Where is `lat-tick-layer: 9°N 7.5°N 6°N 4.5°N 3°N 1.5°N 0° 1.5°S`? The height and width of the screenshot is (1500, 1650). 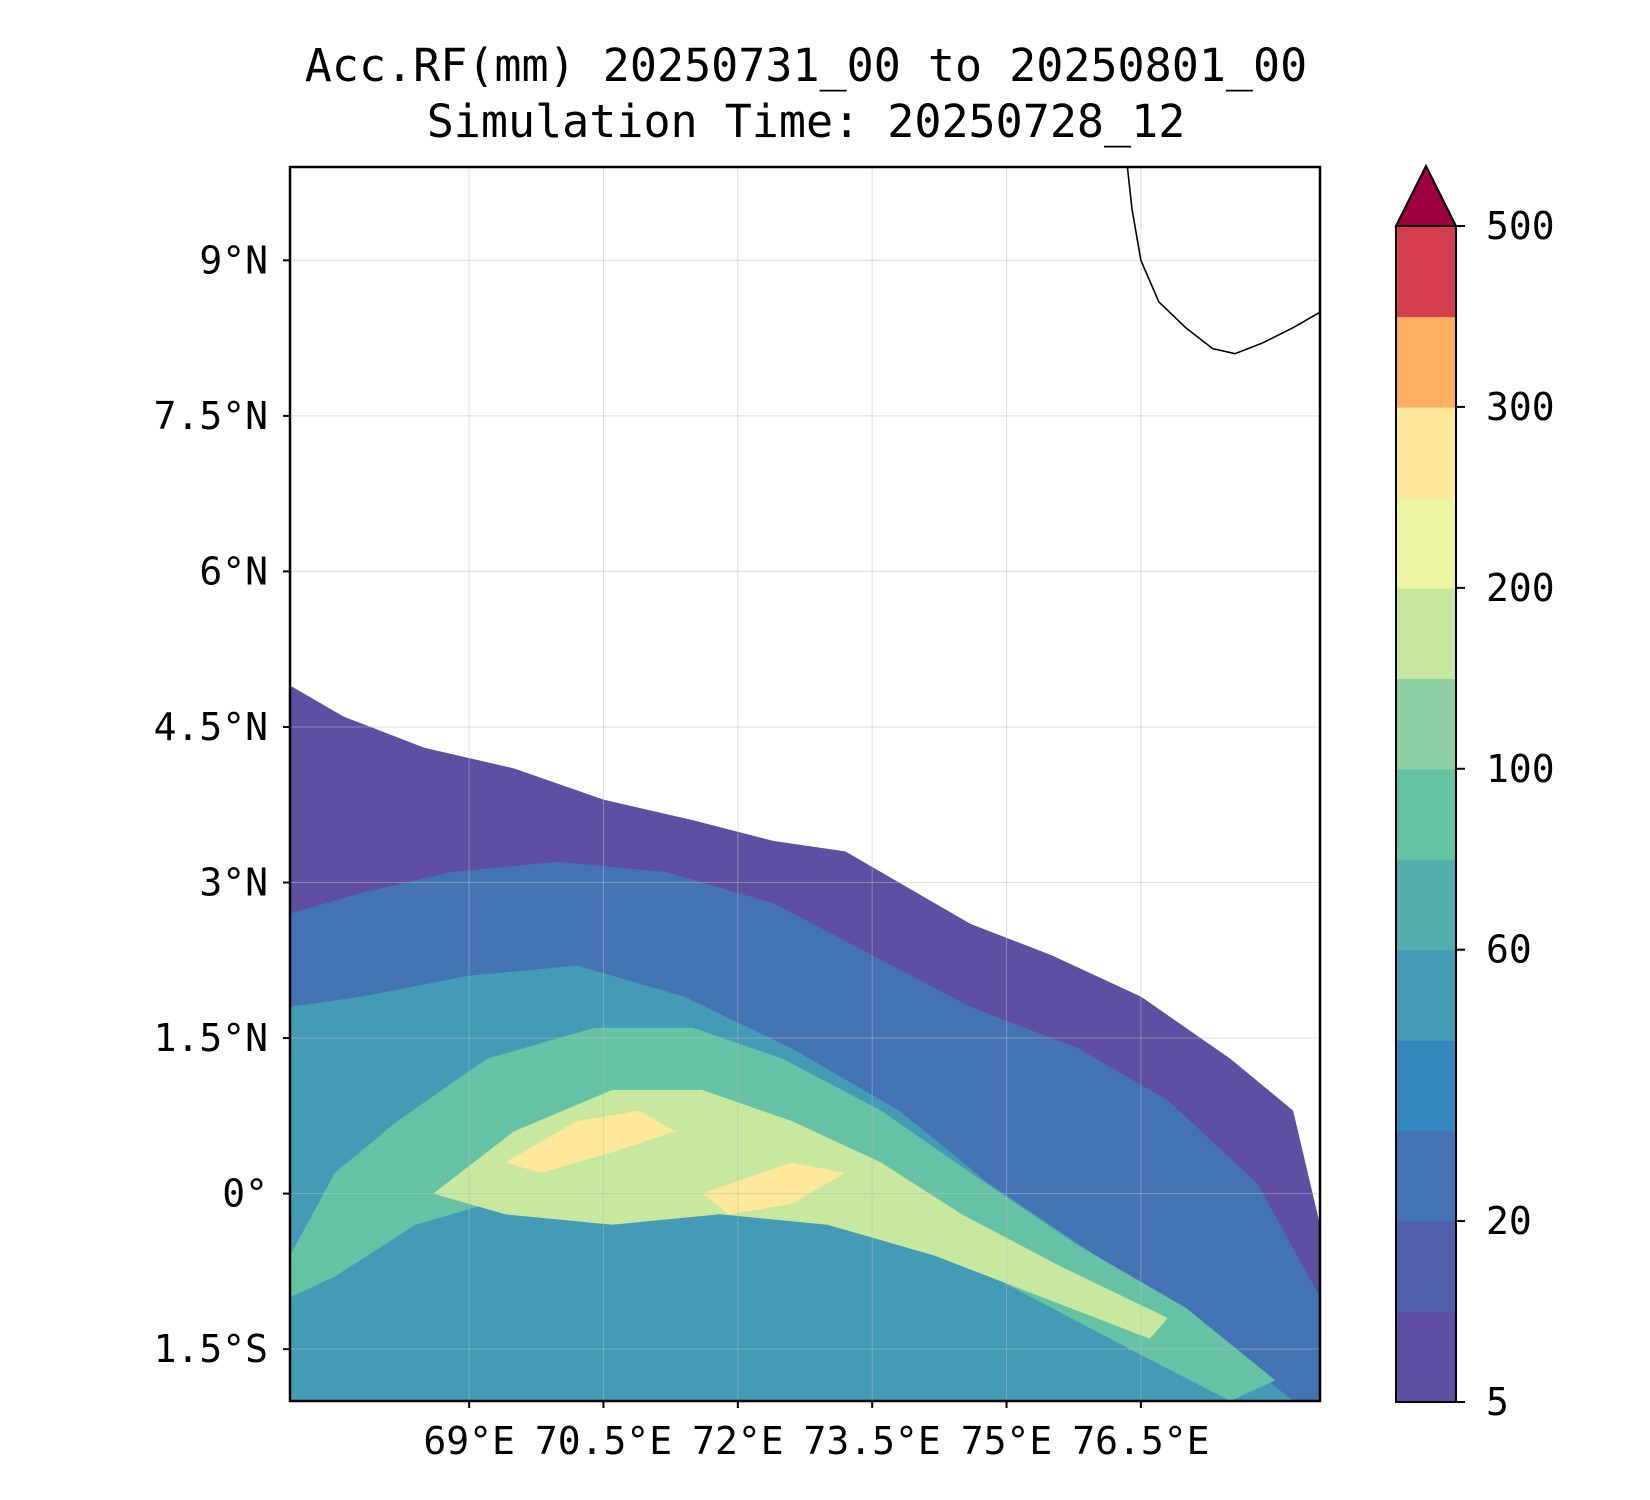 lat-tick-layer: 9°N 7.5°N 6°N 4.5°N 3°N 1.5°N 0° 1.5°S is located at coordinates (222, 804).